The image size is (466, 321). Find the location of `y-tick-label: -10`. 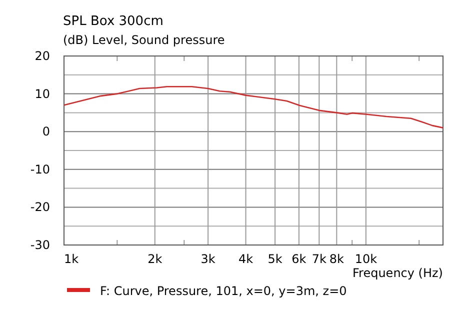

y-tick-label: -10 is located at coordinates (40, 169).